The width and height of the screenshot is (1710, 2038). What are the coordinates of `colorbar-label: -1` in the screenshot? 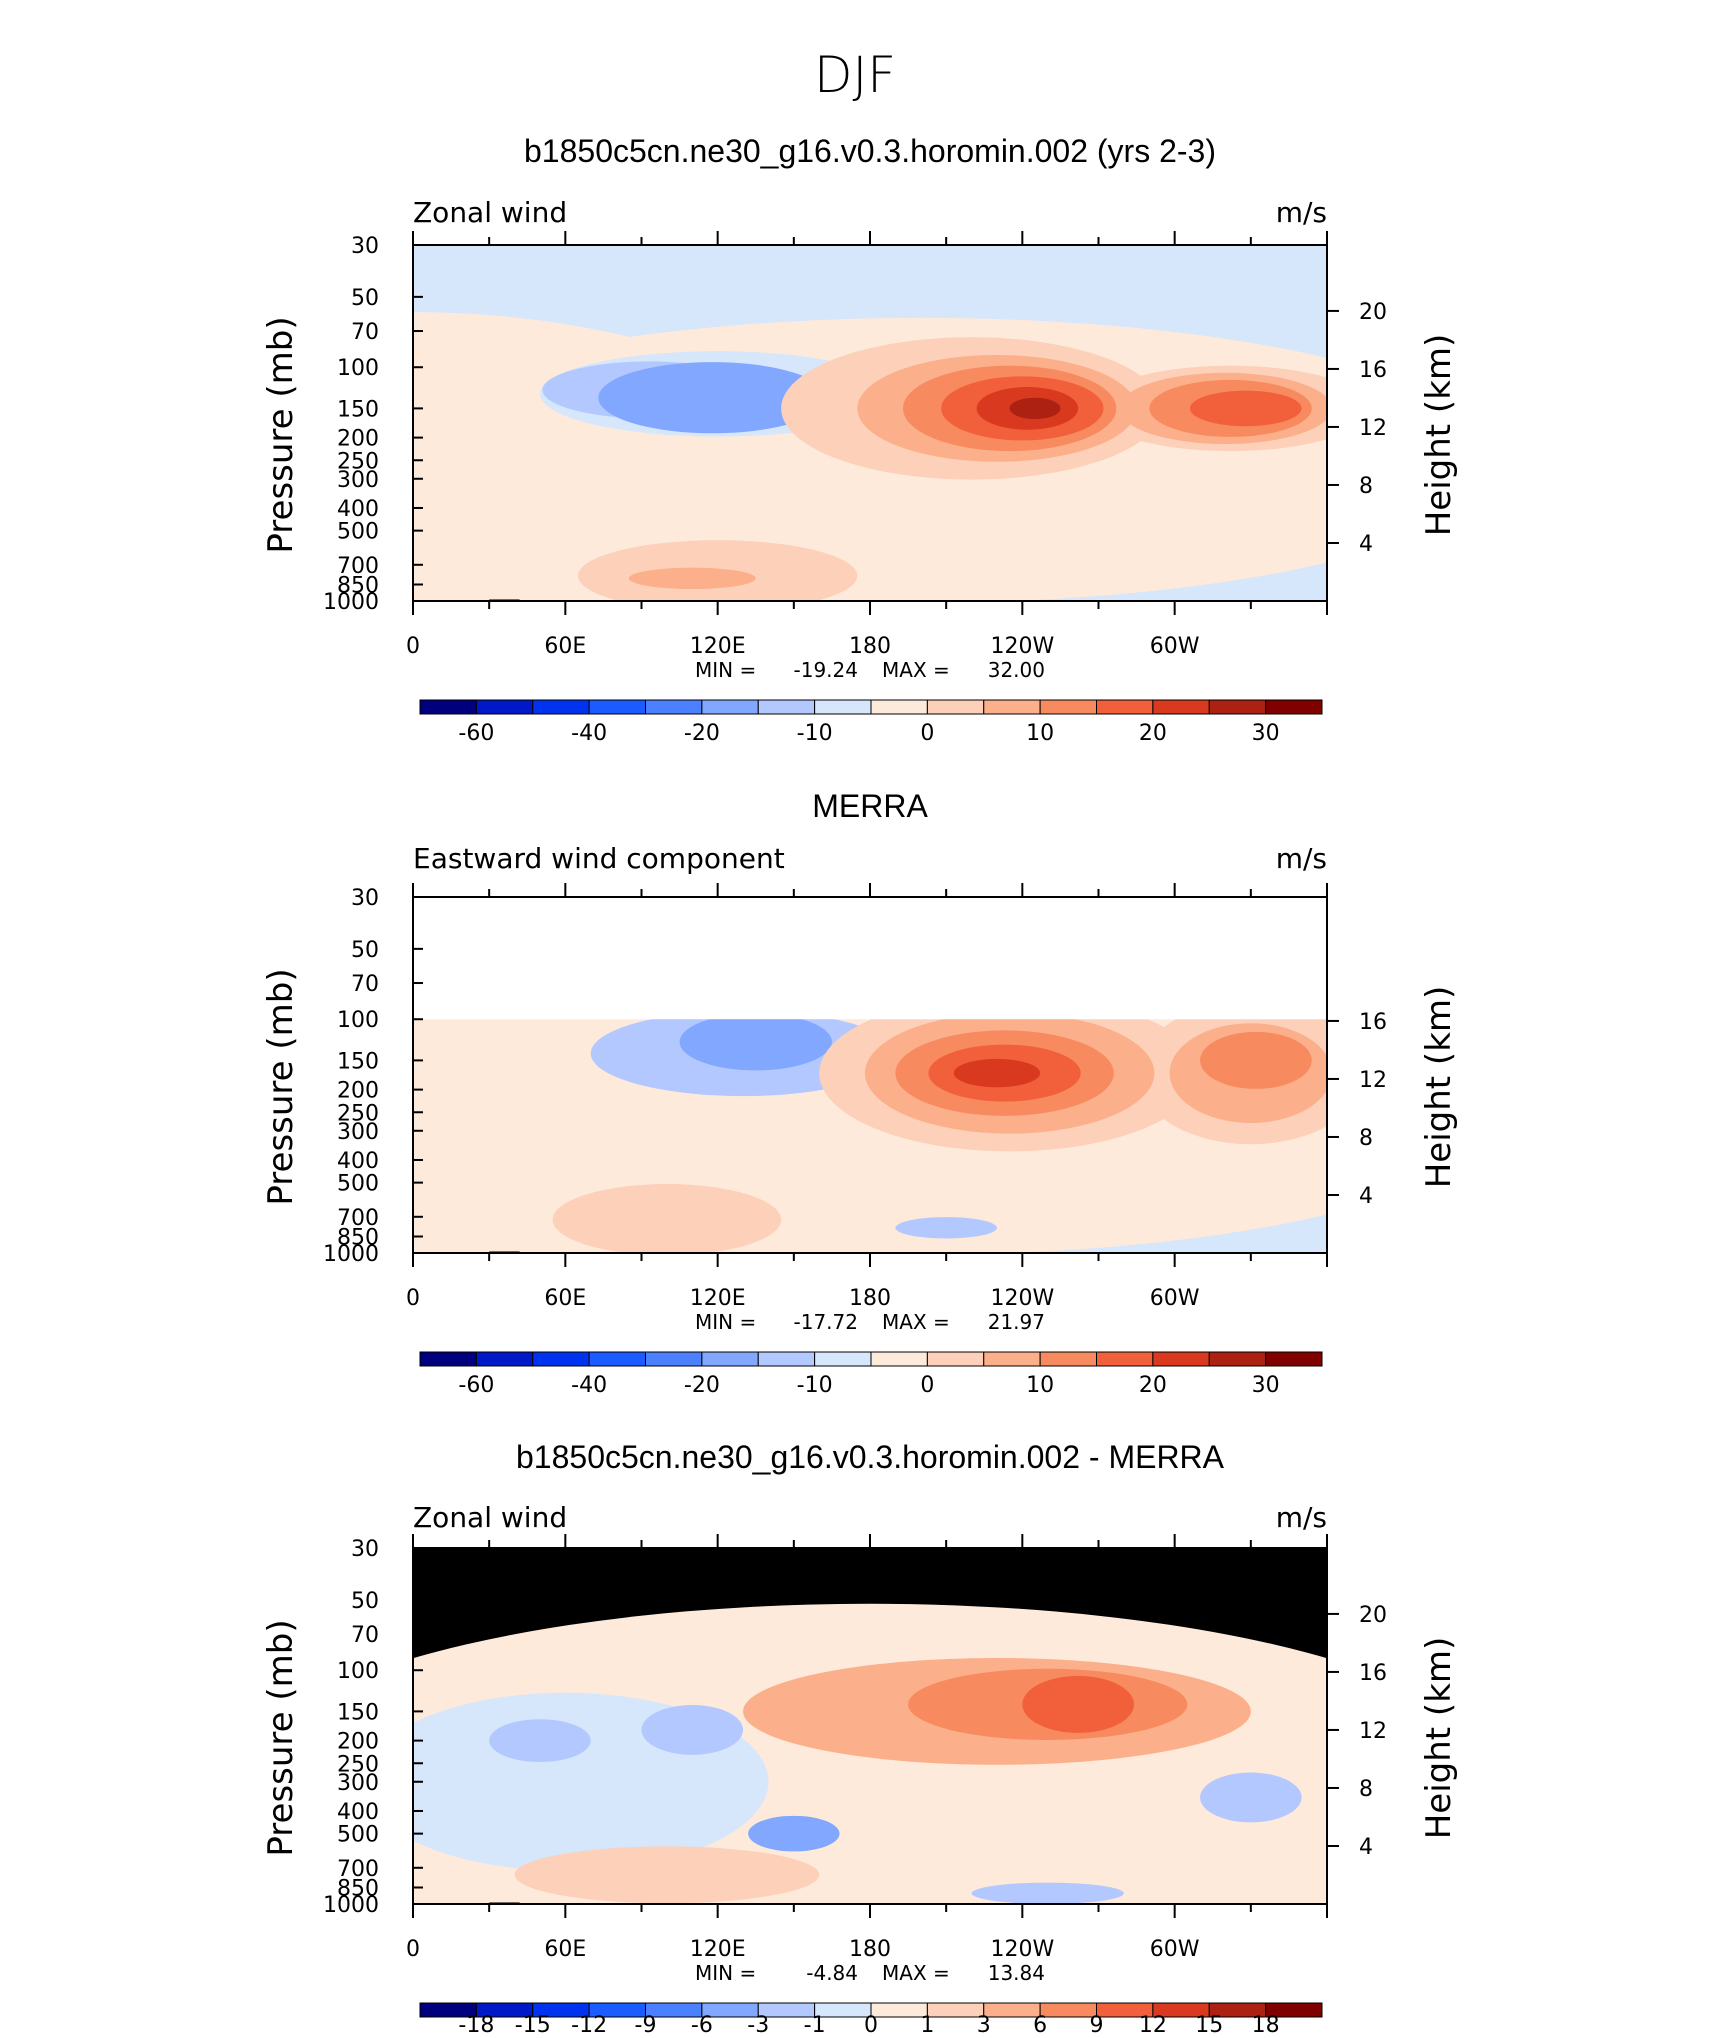 It's located at (815, 2025).